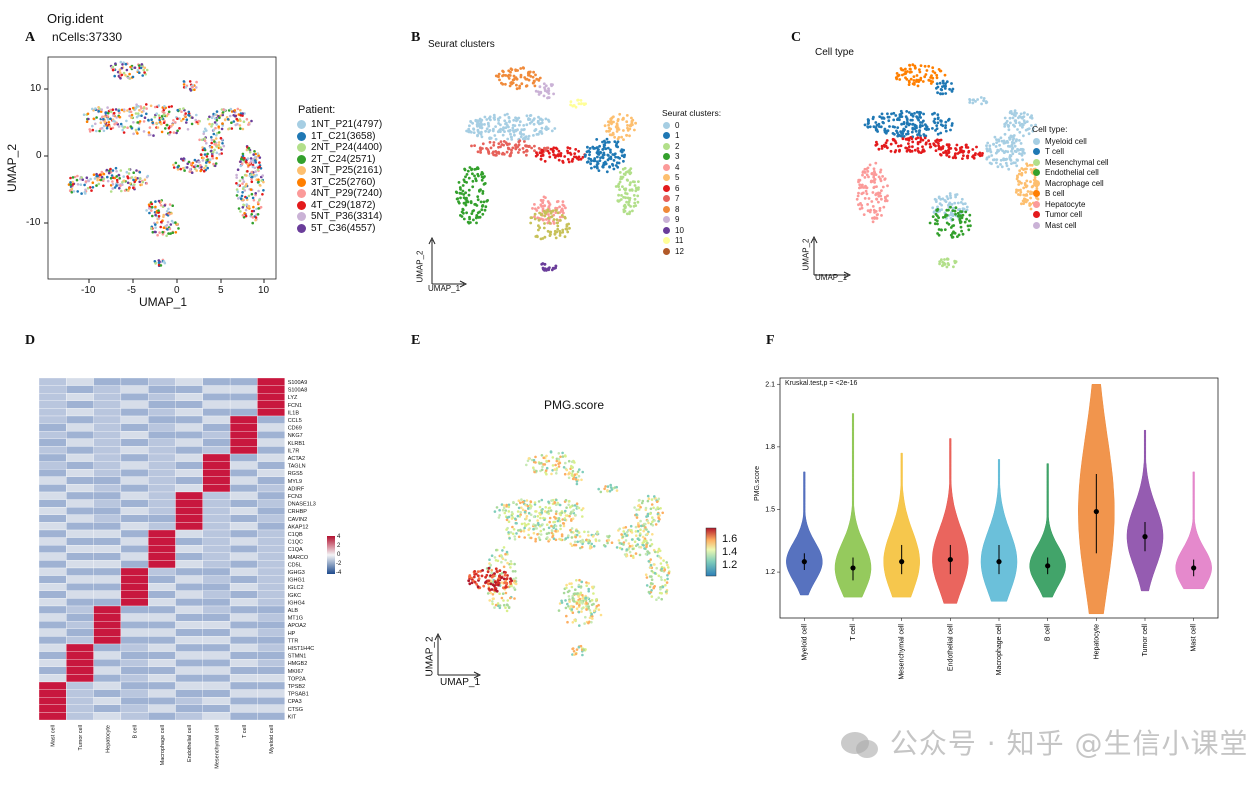 The image size is (1260, 794). I want to click on legend-label: 8, so click(677, 209).